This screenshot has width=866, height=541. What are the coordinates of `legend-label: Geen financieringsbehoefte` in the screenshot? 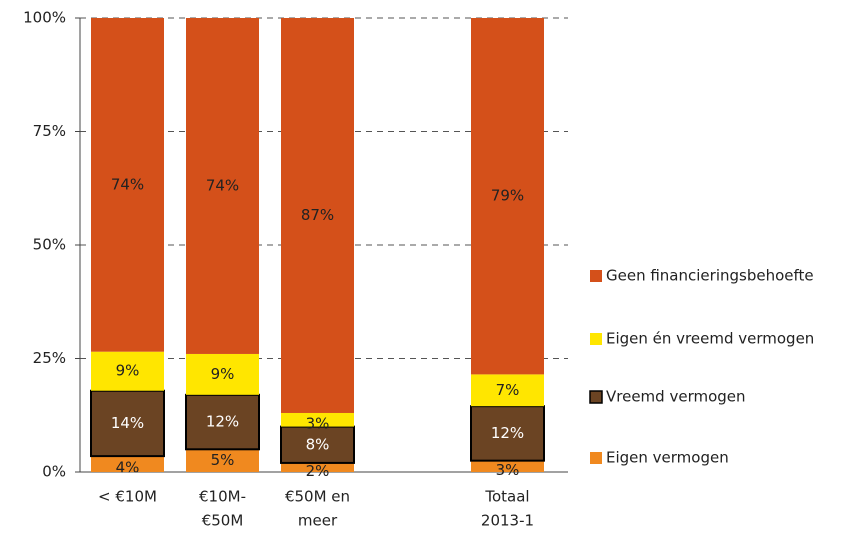 It's located at (710, 276).